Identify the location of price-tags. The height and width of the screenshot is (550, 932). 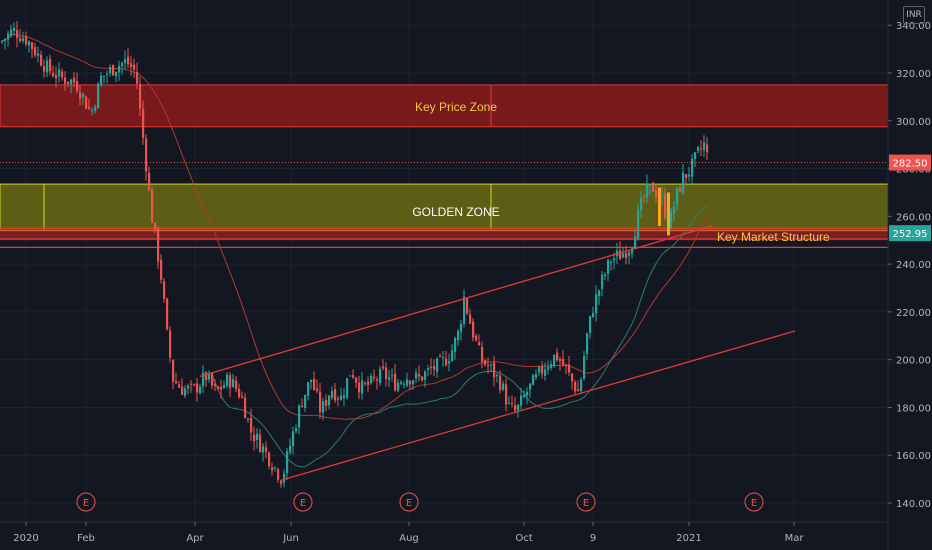
(910, 198).